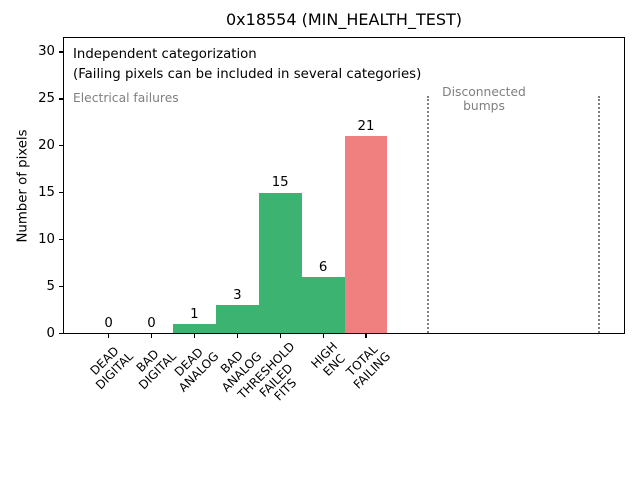 The height and width of the screenshot is (480, 640). Describe the element at coordinates (196, 369) in the screenshot. I see `x-tick-label: DEAD ANALOG` at that location.